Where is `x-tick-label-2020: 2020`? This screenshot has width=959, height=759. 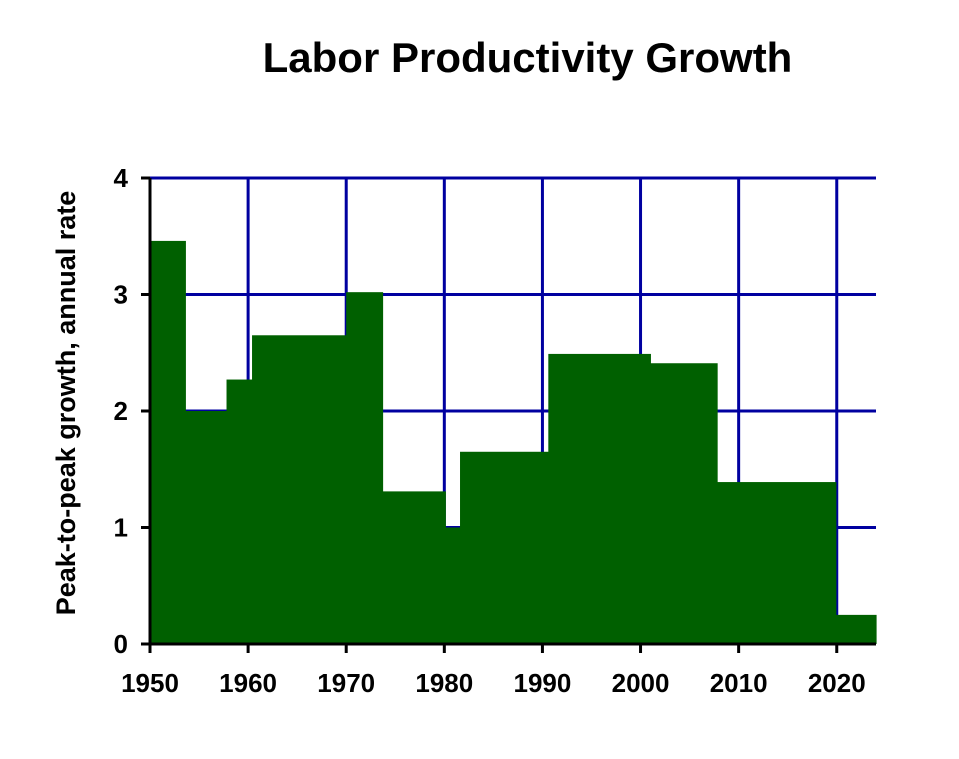 x-tick-label-2020: 2020 is located at coordinates (837, 683).